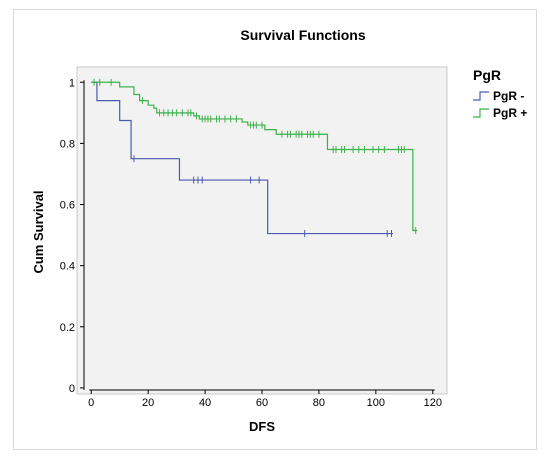 This screenshot has width=550, height=459. Describe the element at coordinates (148, 403) in the screenshot. I see `x-tick-label: 20` at that location.